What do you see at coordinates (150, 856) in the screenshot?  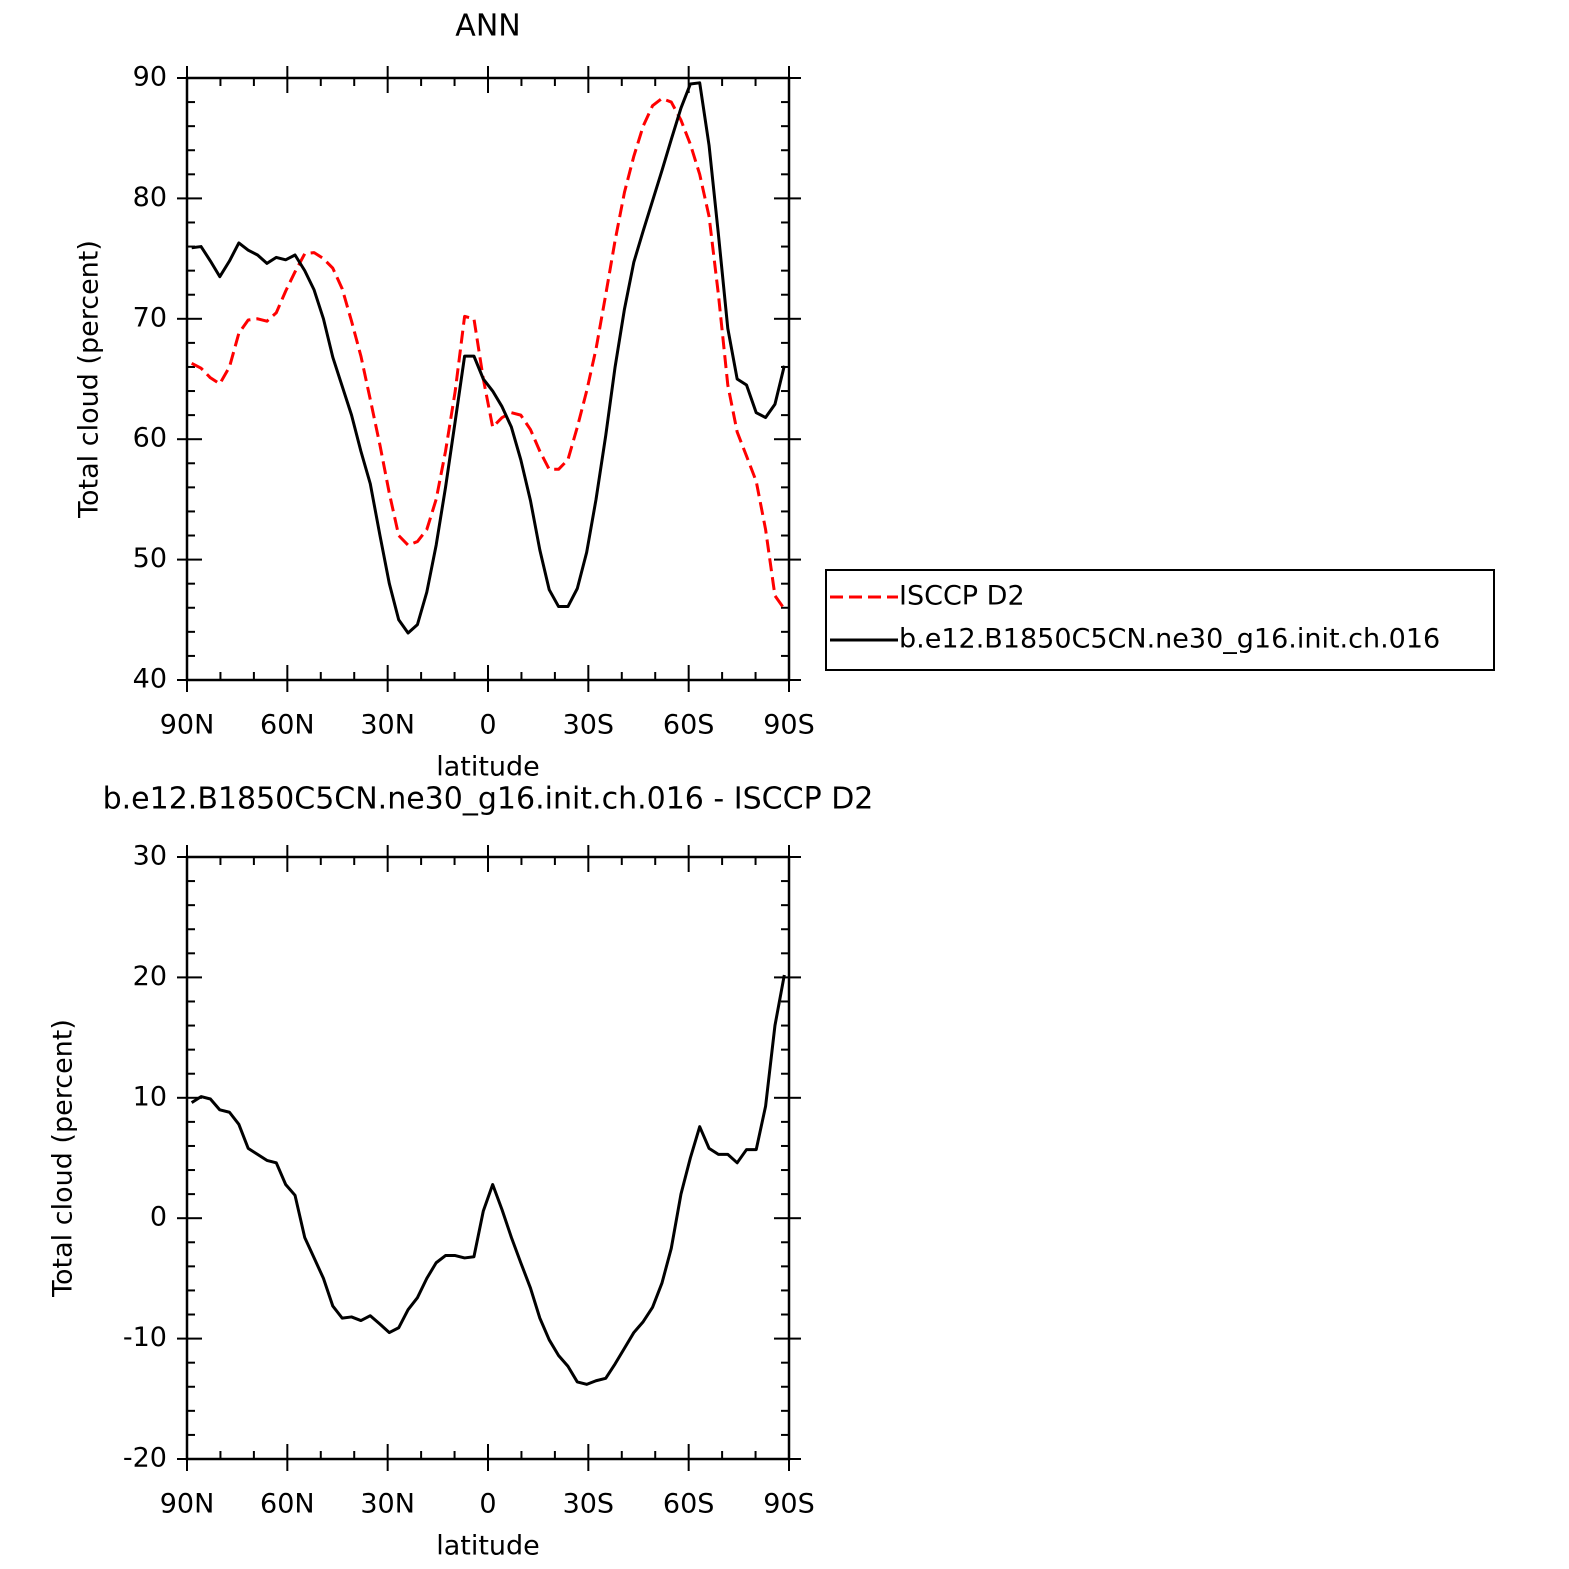 I see `y-tick-label: 30` at bounding box center [150, 856].